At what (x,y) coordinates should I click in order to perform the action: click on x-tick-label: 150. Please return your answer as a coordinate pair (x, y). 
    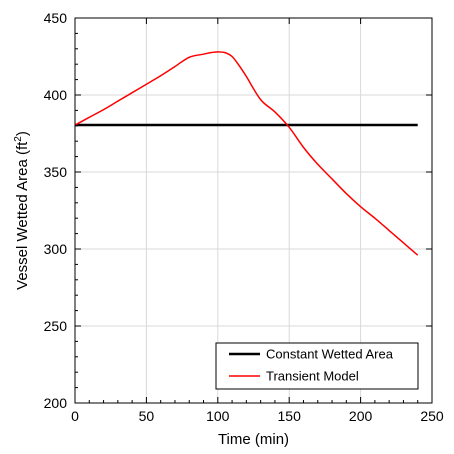
    Looking at the image, I should click on (290, 416).